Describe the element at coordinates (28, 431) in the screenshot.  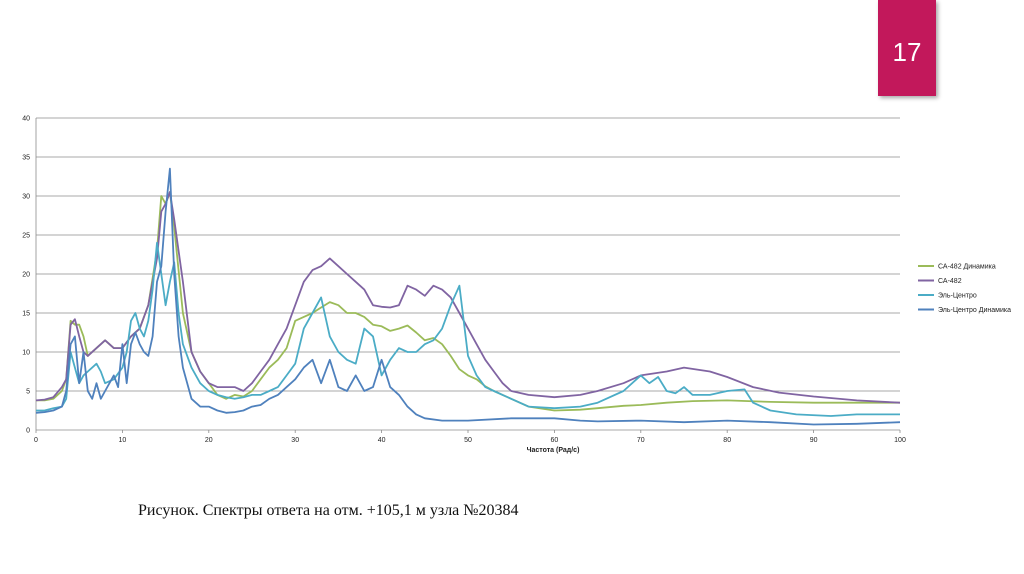
I see `y-tick-label: 0` at that location.